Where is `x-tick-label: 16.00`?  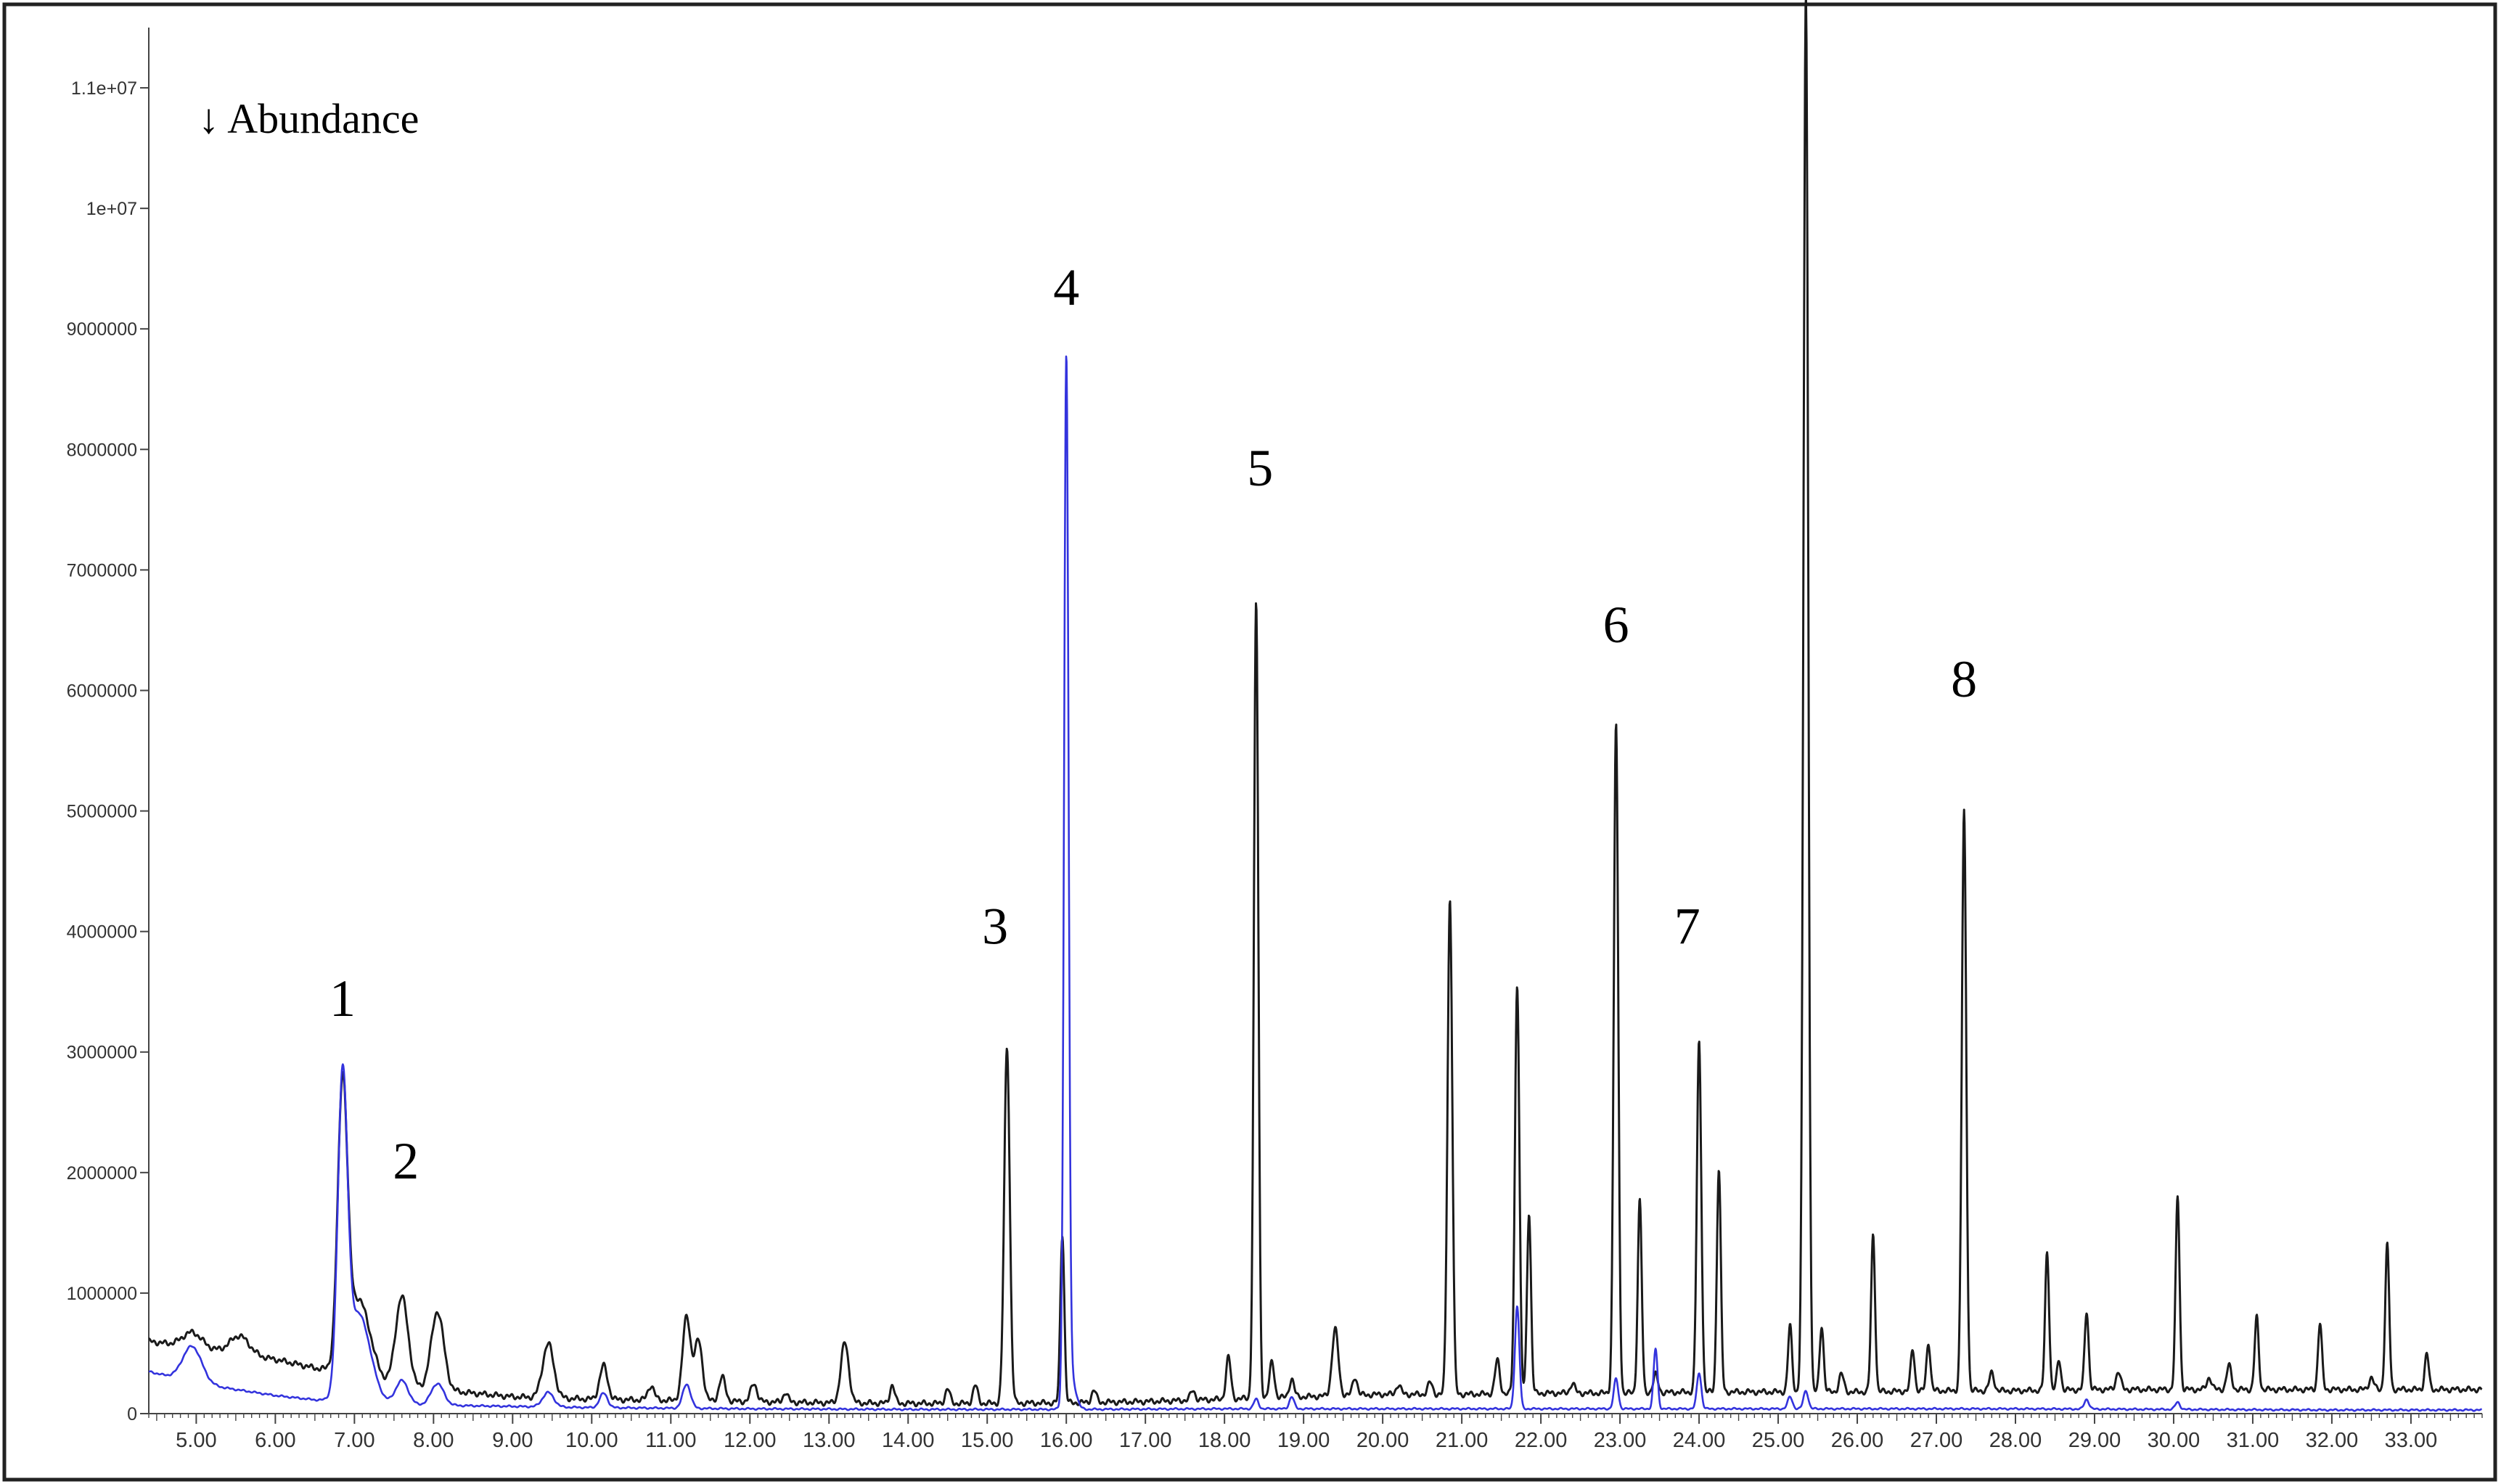 x-tick-label: 16.00 is located at coordinates (1066, 1440).